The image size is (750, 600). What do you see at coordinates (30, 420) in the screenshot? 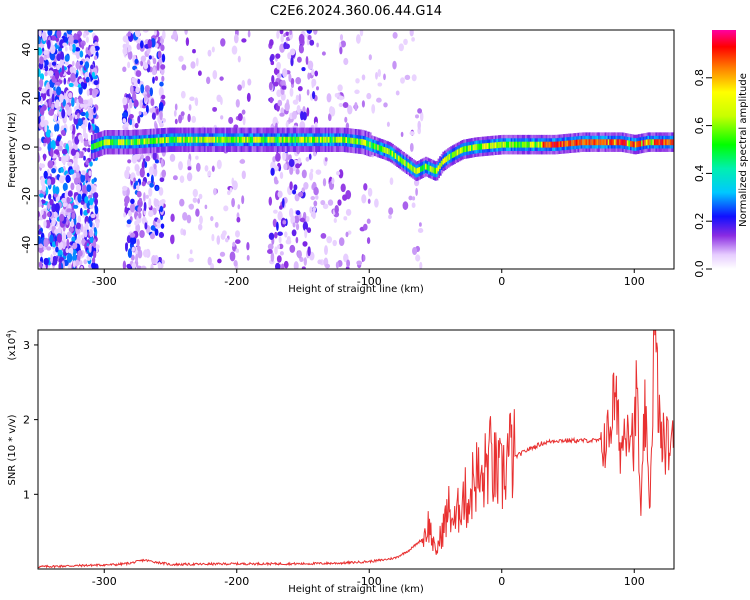
I see `snr-y-axis: 1 2 3` at bounding box center [30, 420].